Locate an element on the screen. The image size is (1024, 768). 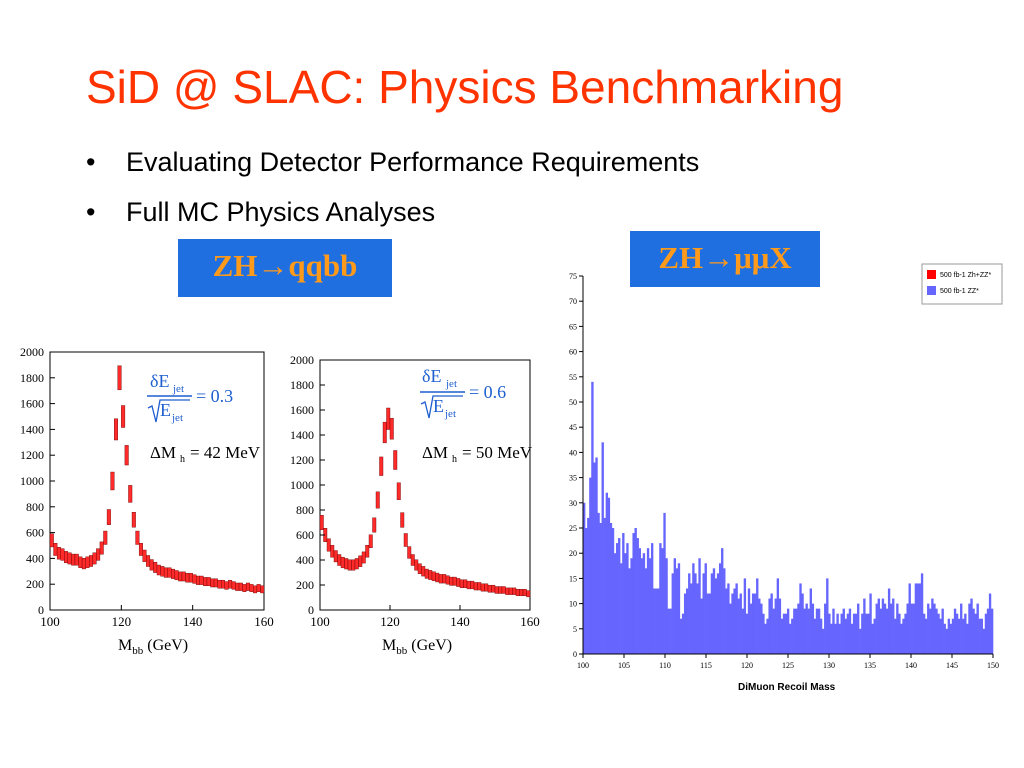
y-tick-label: 800 is located at coordinates (35, 507).